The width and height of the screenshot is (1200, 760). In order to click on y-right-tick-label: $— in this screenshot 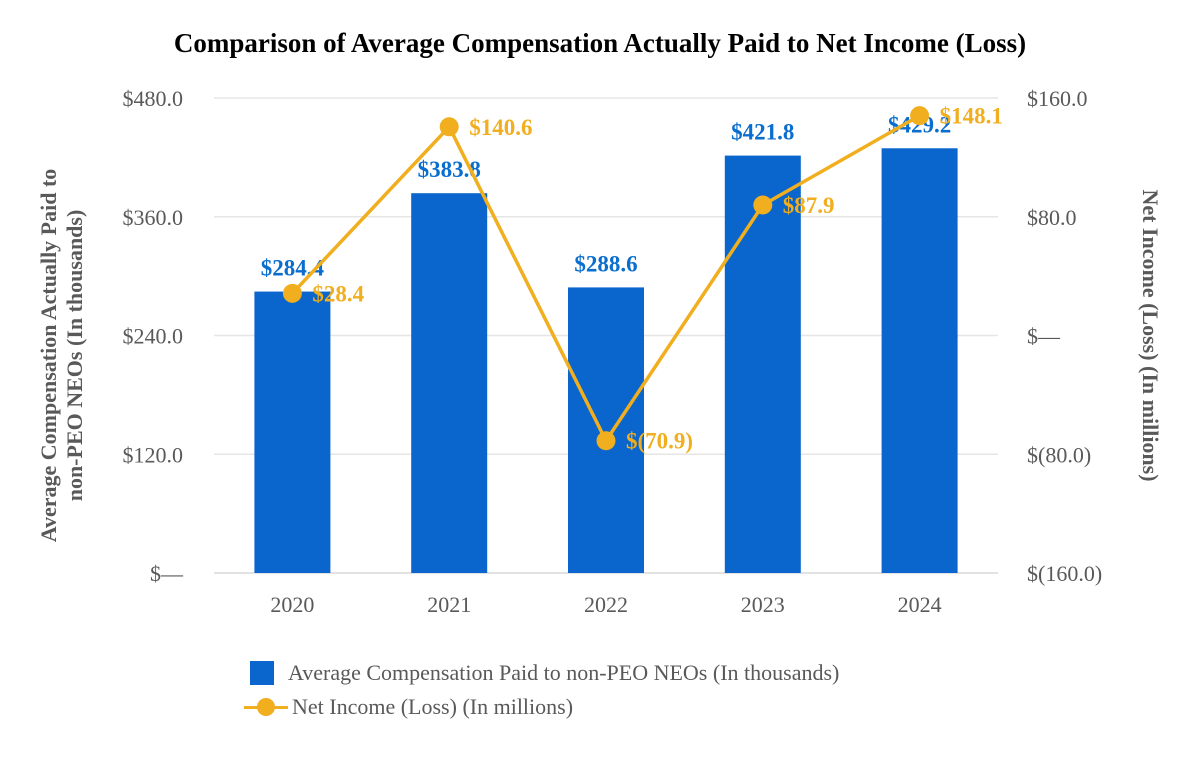, I will do `click(1044, 336)`.